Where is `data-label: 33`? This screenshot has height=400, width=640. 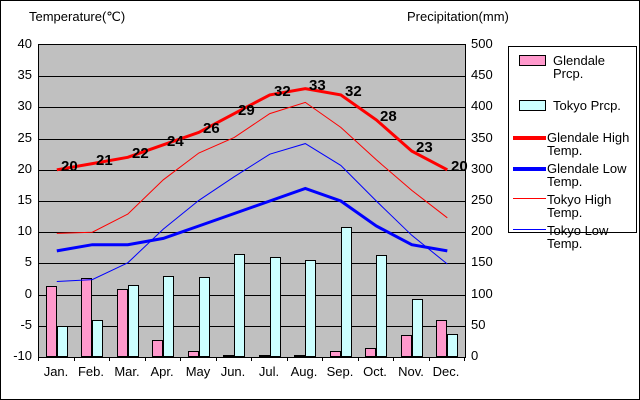 data-label: 33 is located at coordinates (317, 85).